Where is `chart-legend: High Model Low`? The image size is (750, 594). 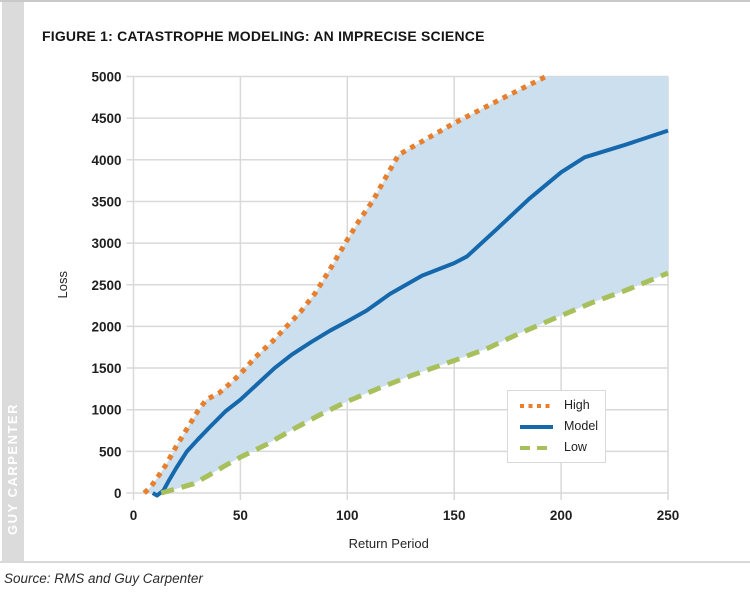
chart-legend: High Model Low is located at coordinates (556, 426).